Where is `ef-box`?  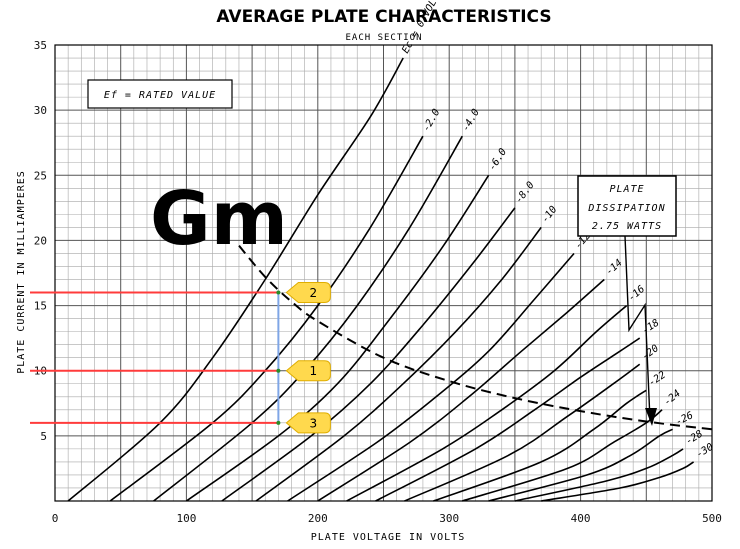 ef-box is located at coordinates (160, 94).